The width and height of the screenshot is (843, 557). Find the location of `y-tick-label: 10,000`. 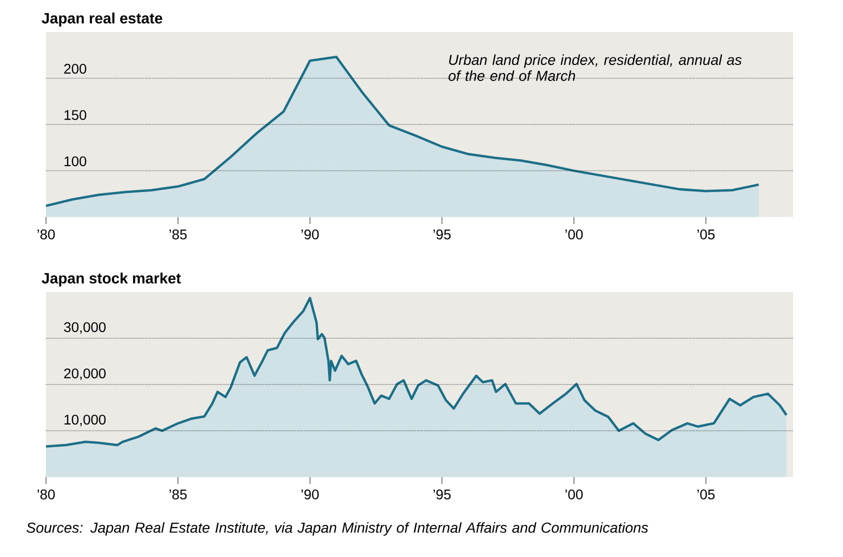

y-tick-label: 10,000 is located at coordinates (85, 420).